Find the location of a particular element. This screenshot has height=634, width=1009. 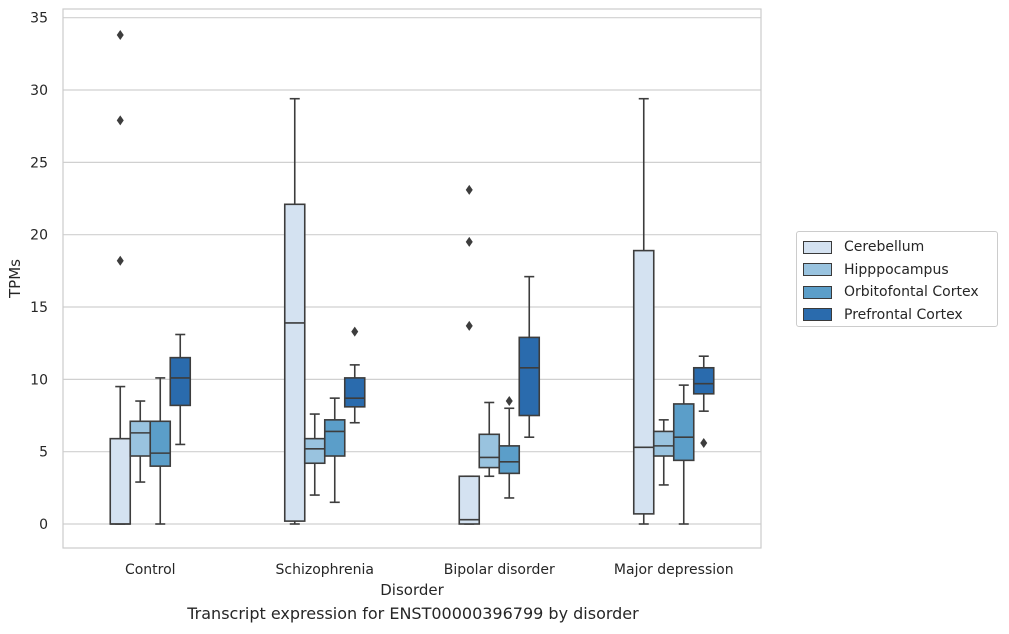

x-tick-label: Schizophrenia is located at coordinates (325, 570).